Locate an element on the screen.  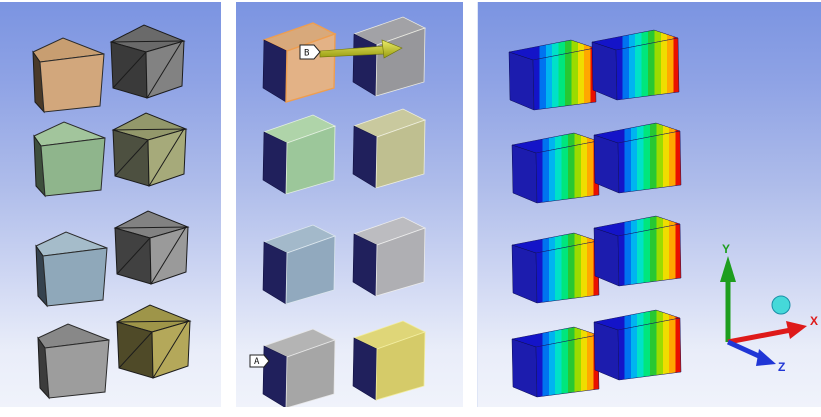
support-annotation-a: A is located at coordinates (259, 361).